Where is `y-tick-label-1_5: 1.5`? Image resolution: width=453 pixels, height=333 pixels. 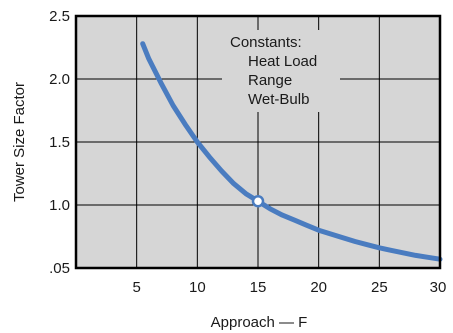
y-tick-label-1_5: 1.5 is located at coordinates (59, 142).